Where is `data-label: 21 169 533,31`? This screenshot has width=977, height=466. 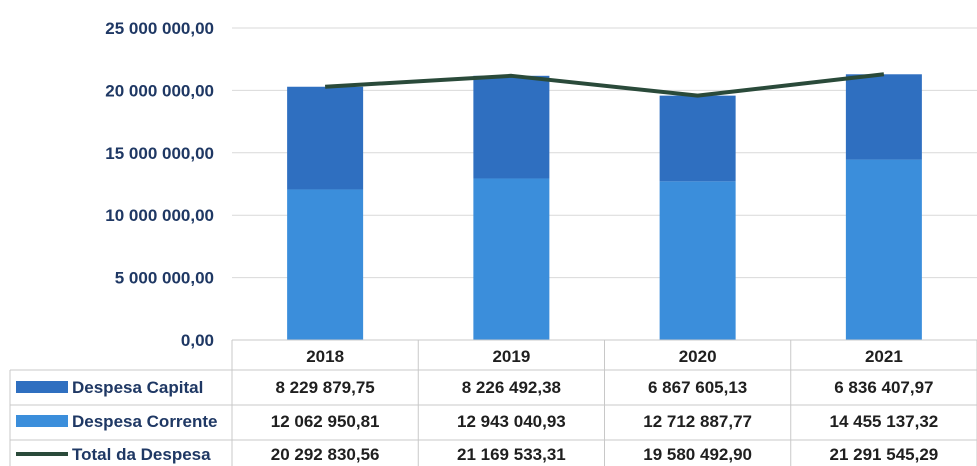
data-label: 21 169 533,31 is located at coordinates (511, 454).